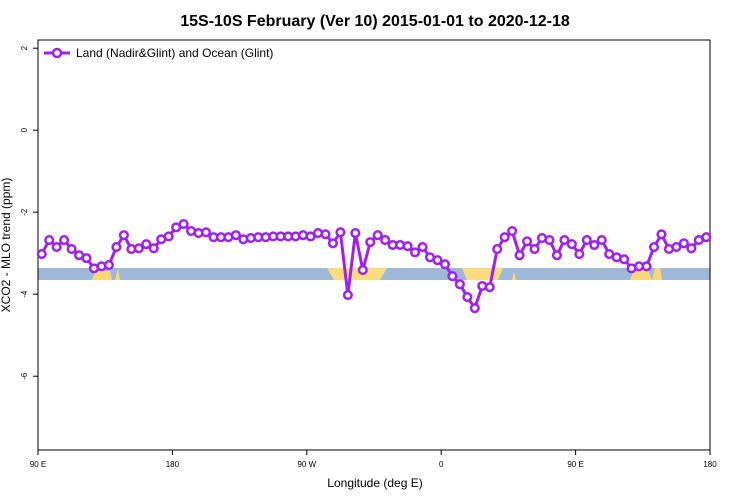 This screenshot has height=500, width=750. What do you see at coordinates (374, 483) in the screenshot?
I see `x-axis-label: Longitude (deg E)` at bounding box center [374, 483].